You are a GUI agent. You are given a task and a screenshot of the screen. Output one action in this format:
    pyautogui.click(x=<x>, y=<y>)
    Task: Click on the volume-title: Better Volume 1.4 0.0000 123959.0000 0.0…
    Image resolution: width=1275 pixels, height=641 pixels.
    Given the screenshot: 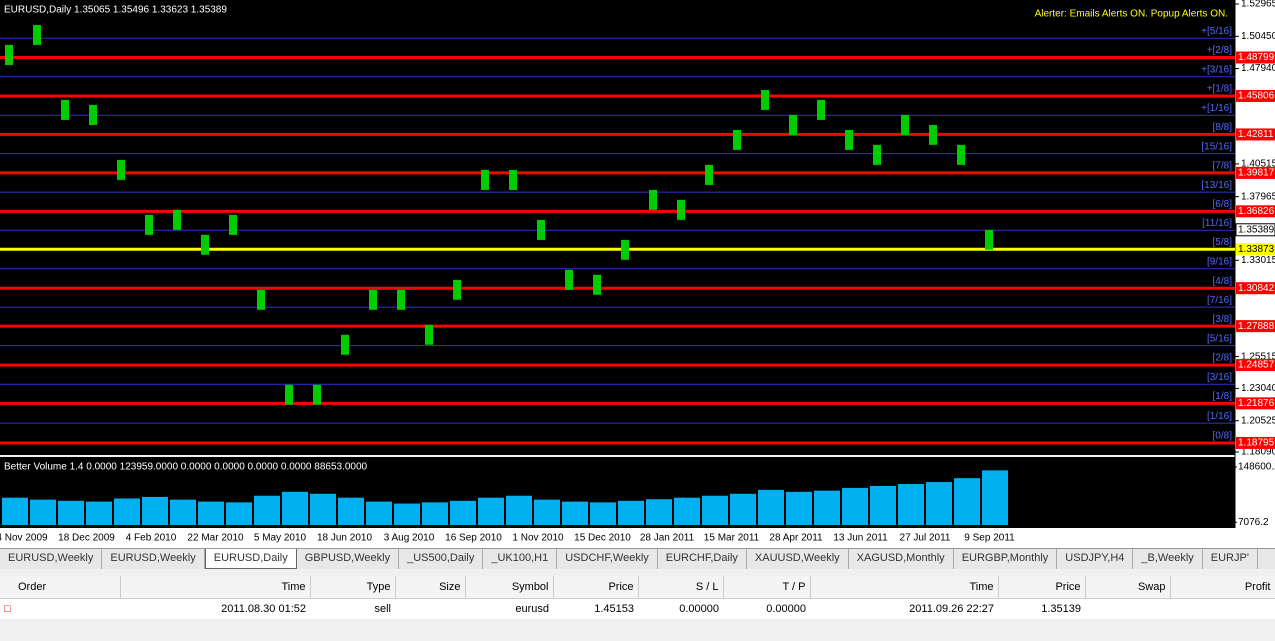 What is the action you would take?
    pyautogui.click(x=186, y=467)
    